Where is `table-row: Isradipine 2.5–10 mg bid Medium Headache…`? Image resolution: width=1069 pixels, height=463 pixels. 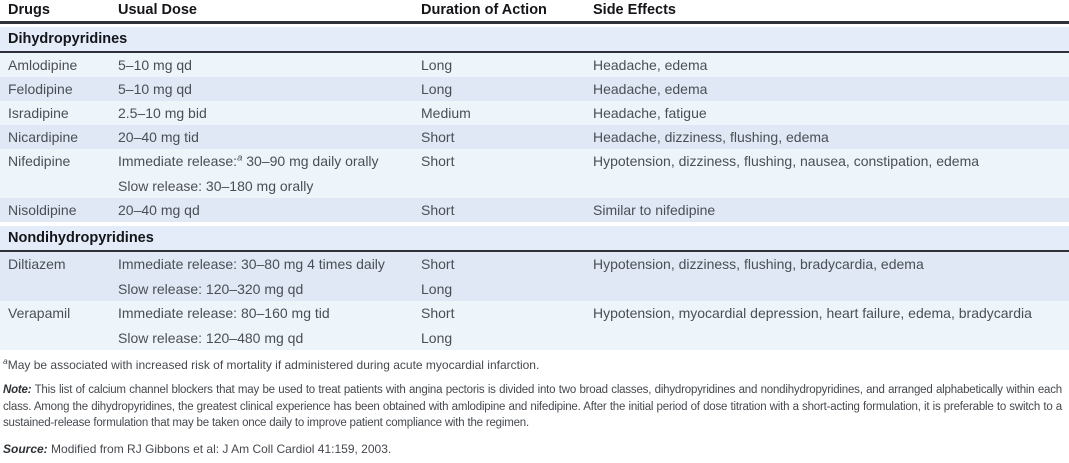
table-row: Isradipine 2.5–10 mg bid Medium Headache… is located at coordinates (534, 113).